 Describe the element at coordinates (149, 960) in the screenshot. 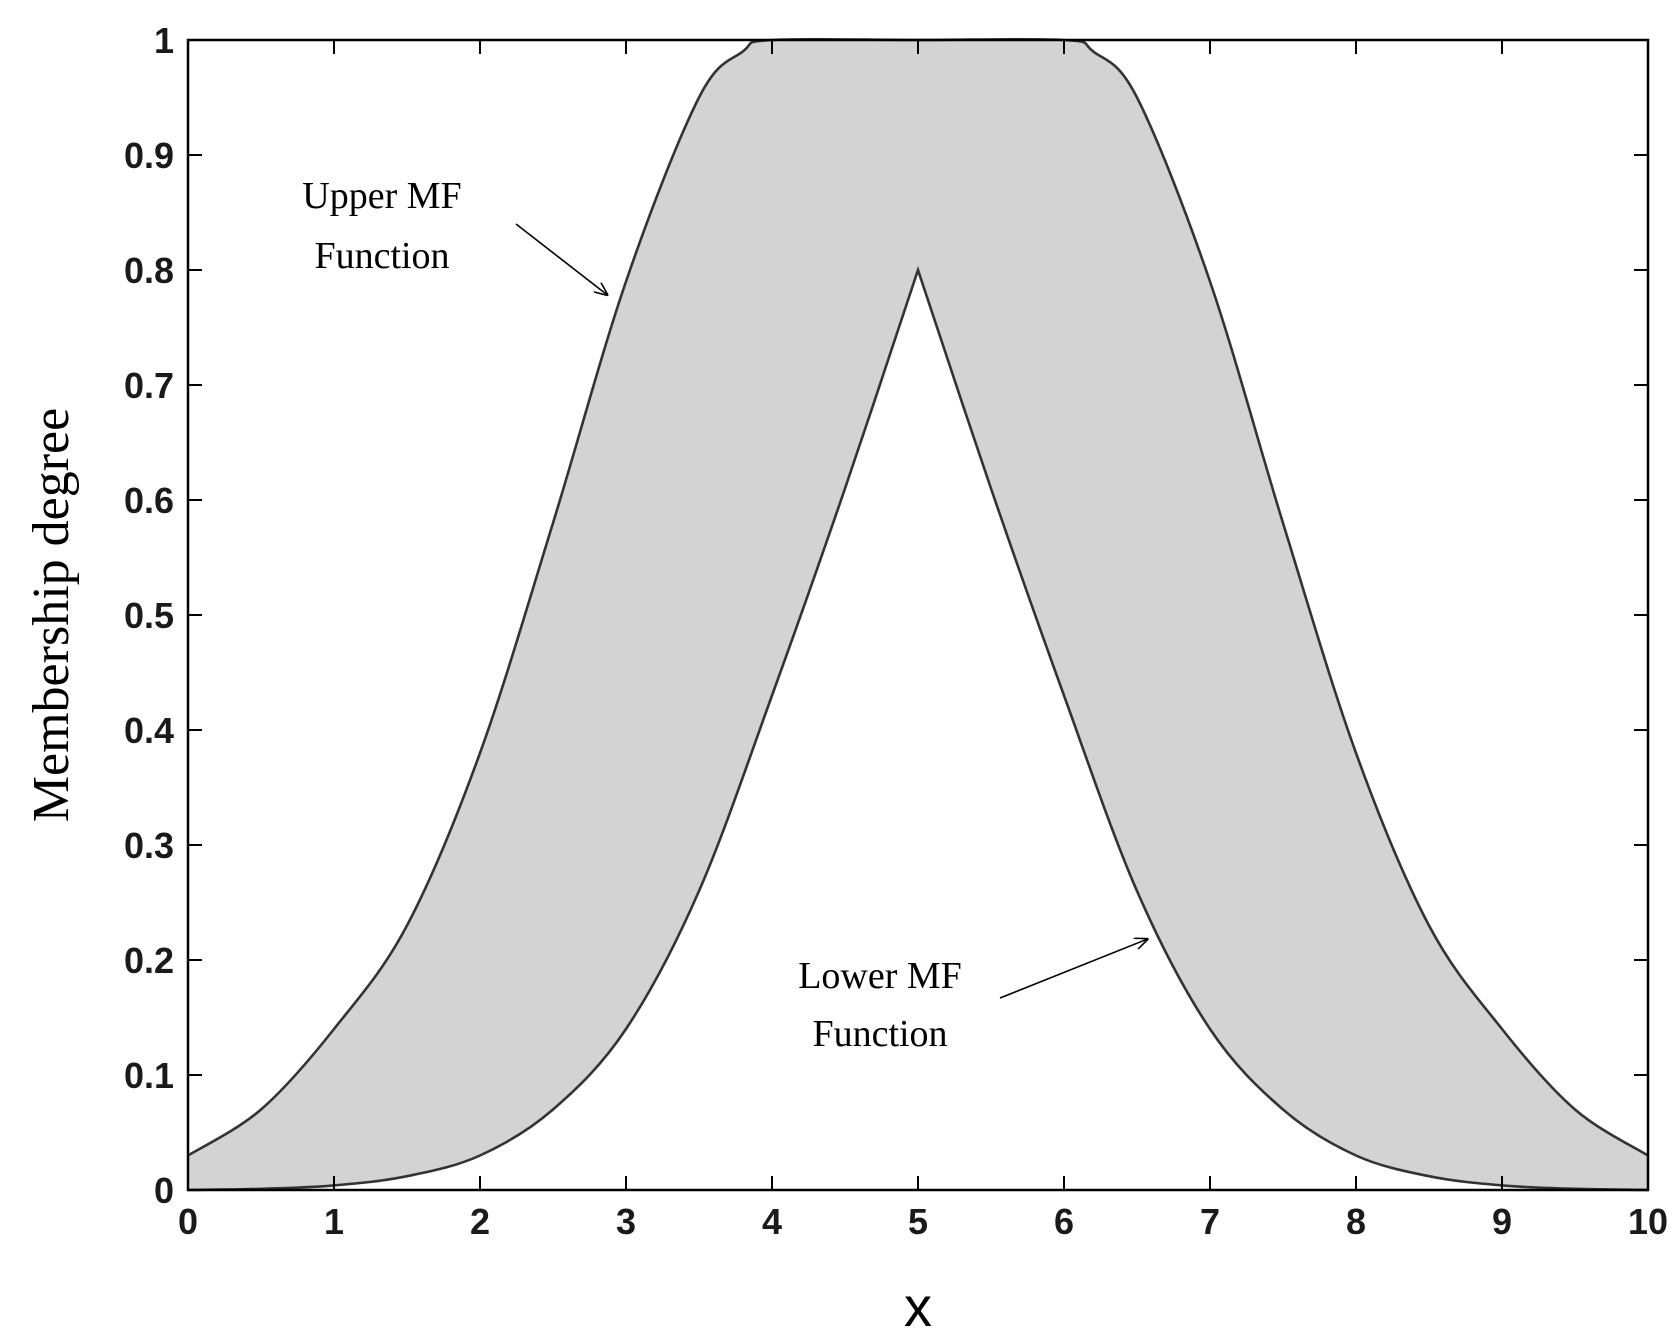

I see `y-tick-label: 0.2` at that location.